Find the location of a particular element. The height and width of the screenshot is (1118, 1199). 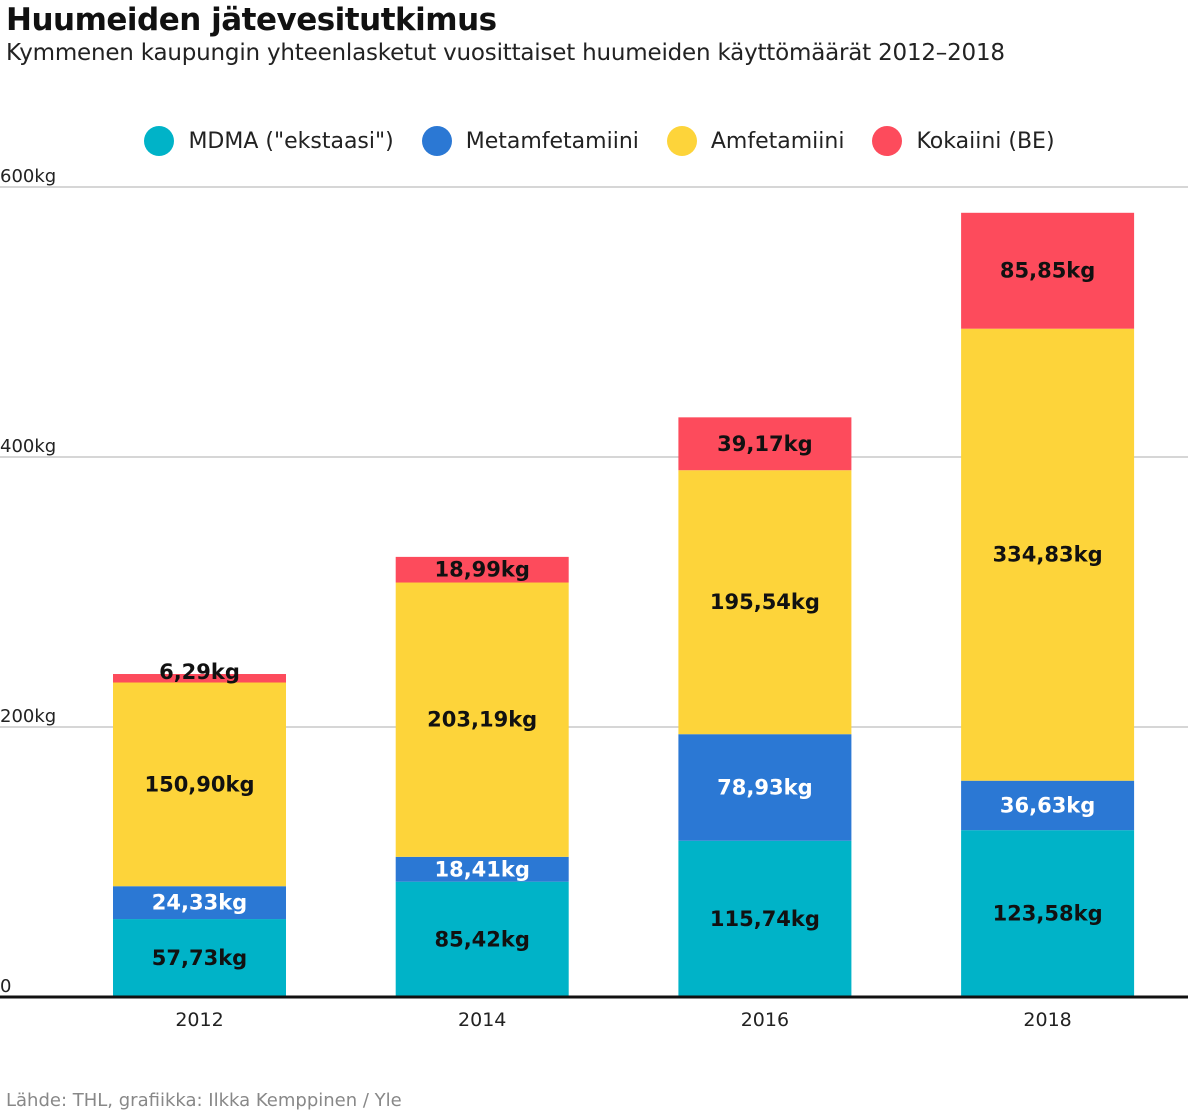

data-label: 18,99kg is located at coordinates (481, 570).